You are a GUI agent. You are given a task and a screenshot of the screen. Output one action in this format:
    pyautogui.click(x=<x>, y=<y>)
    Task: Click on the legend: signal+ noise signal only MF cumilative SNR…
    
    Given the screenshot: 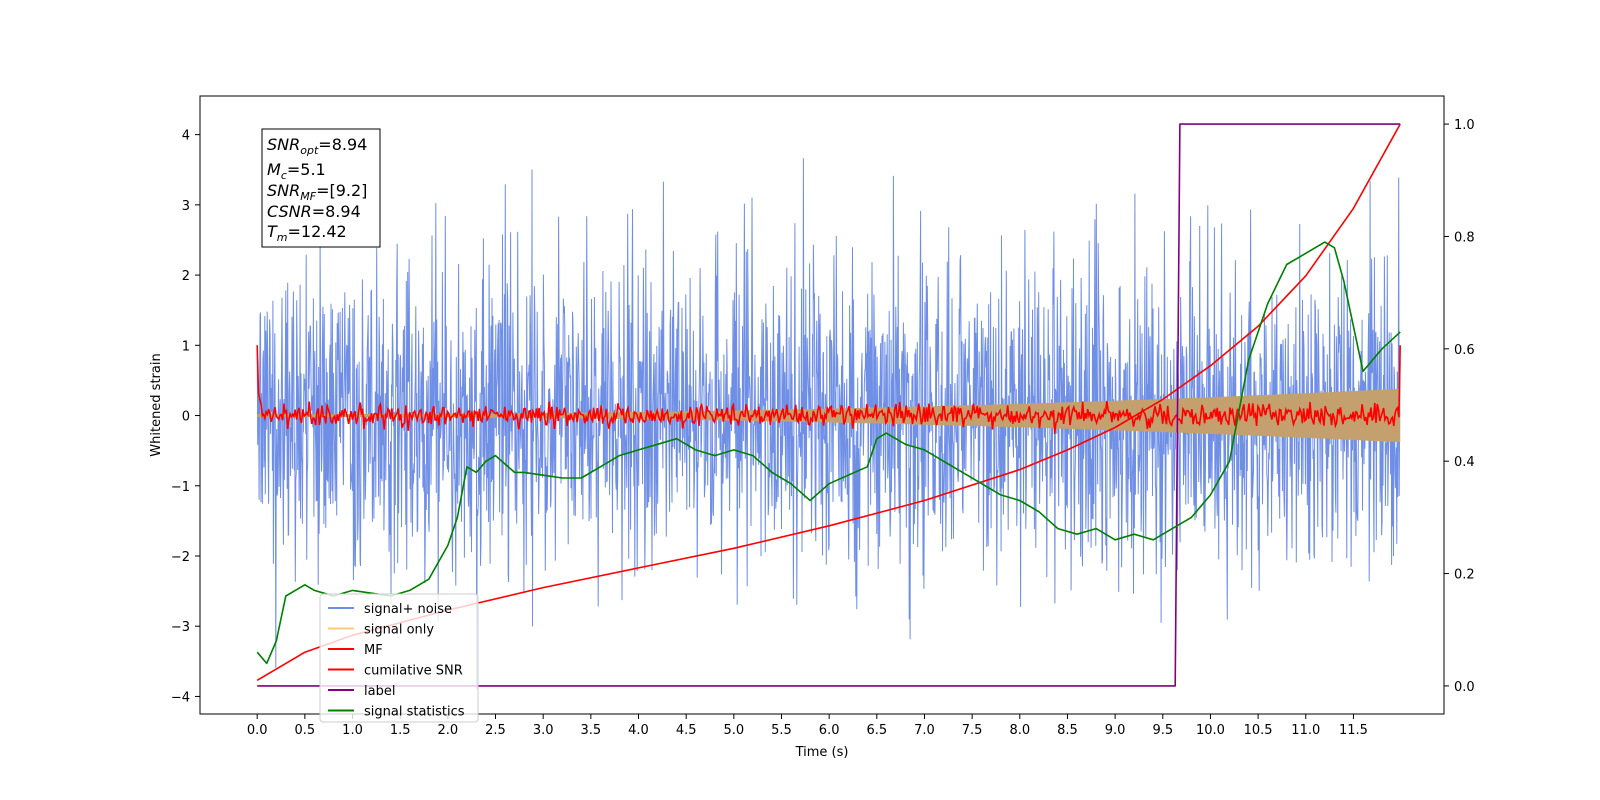 What is the action you would take?
    pyautogui.click(x=399, y=658)
    